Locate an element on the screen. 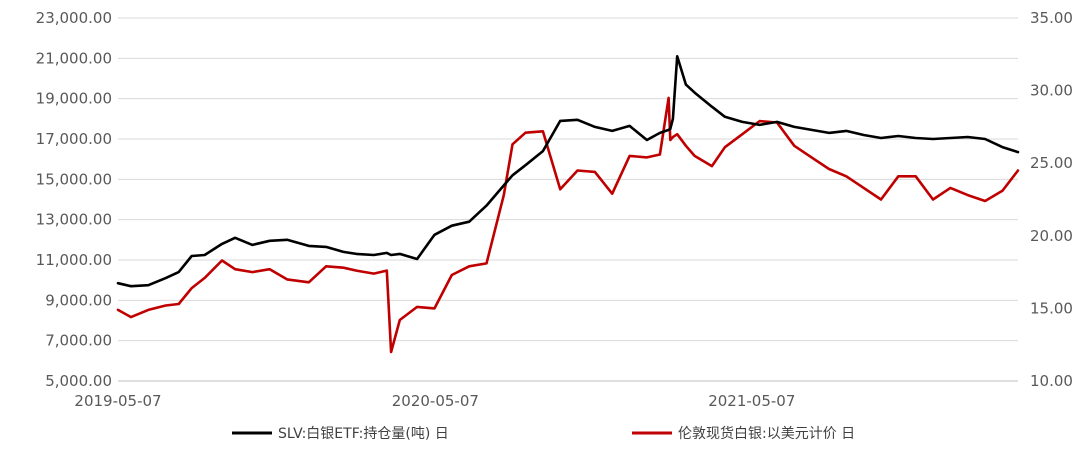  y-left-tick-label: 5,000.00 is located at coordinates (78, 381).